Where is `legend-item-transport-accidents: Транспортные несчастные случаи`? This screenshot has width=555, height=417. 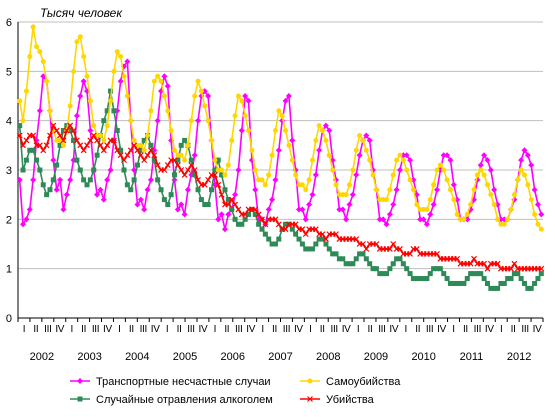 legend-item-transport-accidents: Транспортные несчастные случаи is located at coordinates (170, 382).